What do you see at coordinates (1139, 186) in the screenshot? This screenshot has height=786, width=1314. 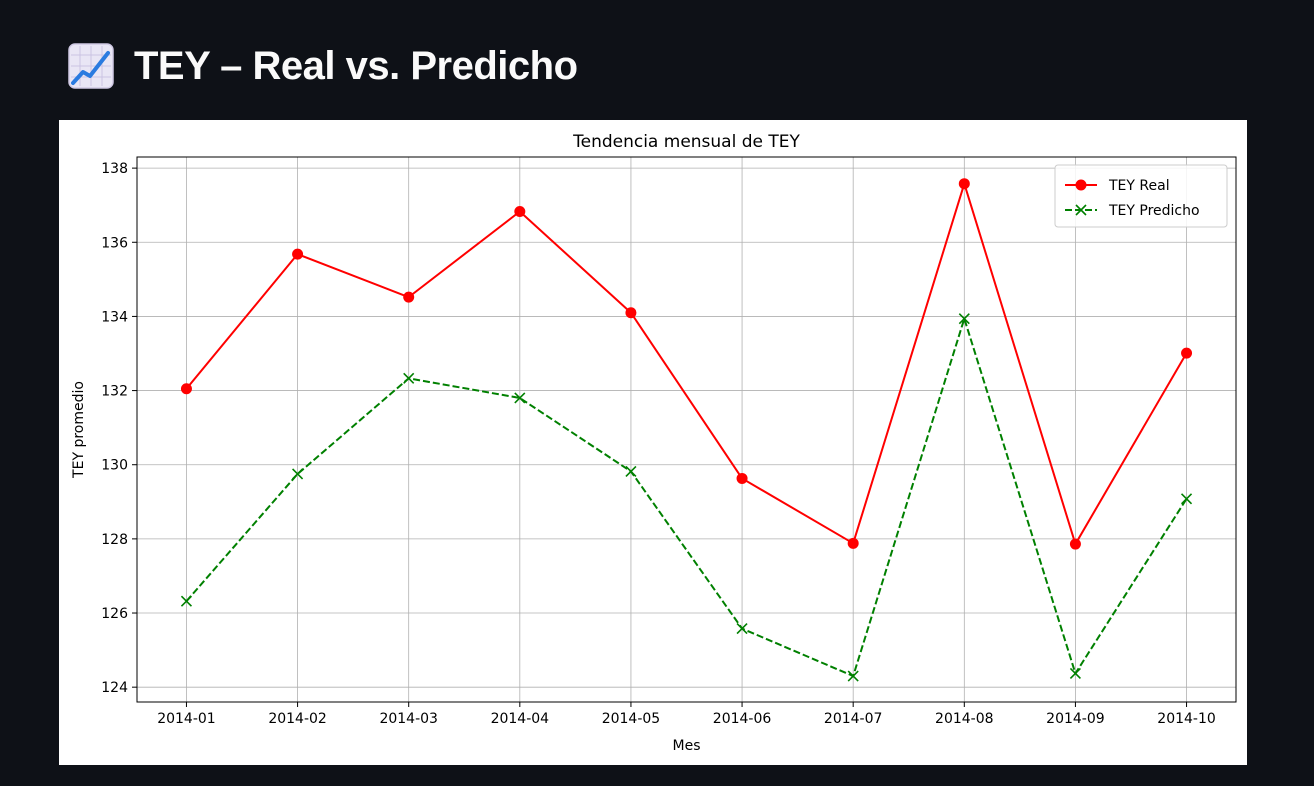 I see `legend-label: TEY Real` at bounding box center [1139, 186].